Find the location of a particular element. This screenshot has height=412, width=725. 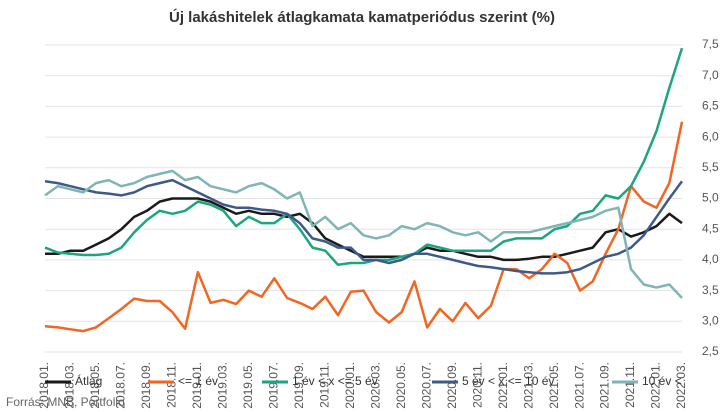

y-tick-label: 6,0 is located at coordinates (710, 136).